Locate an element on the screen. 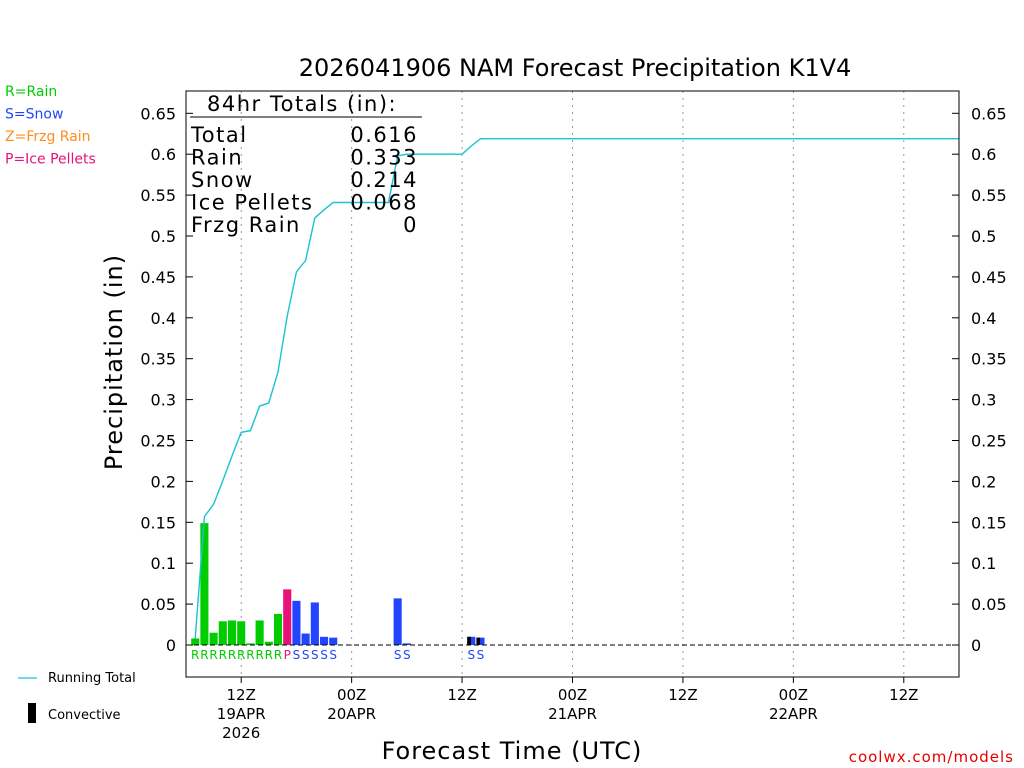  y-tick-label-right: 0.2 is located at coordinates (983, 481).